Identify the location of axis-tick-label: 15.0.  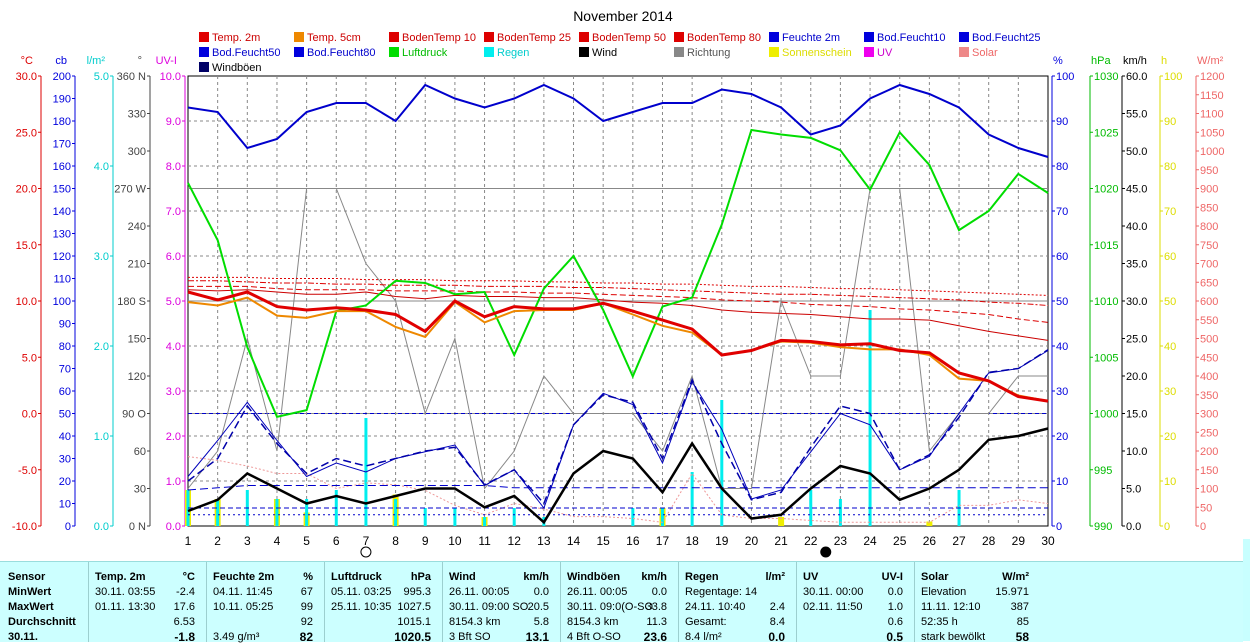
(26, 246).